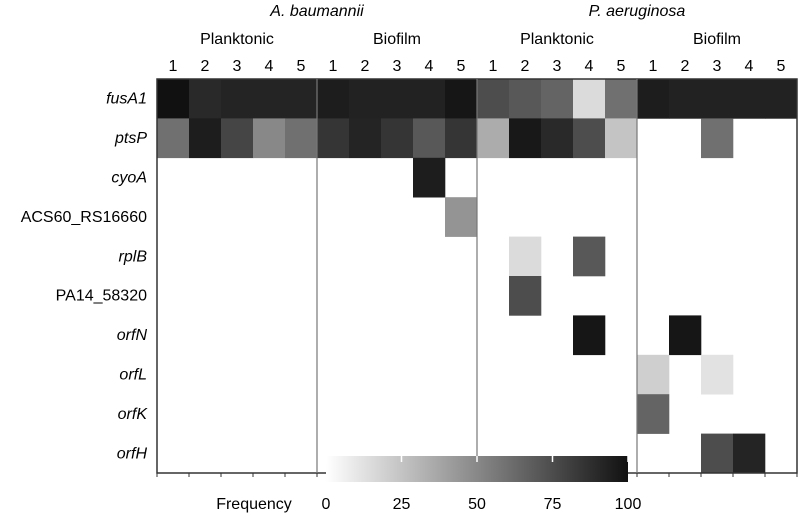 The image size is (800, 518). Describe the element at coordinates (316, 11) in the screenshot. I see `organism-label: A. baumannii` at that location.